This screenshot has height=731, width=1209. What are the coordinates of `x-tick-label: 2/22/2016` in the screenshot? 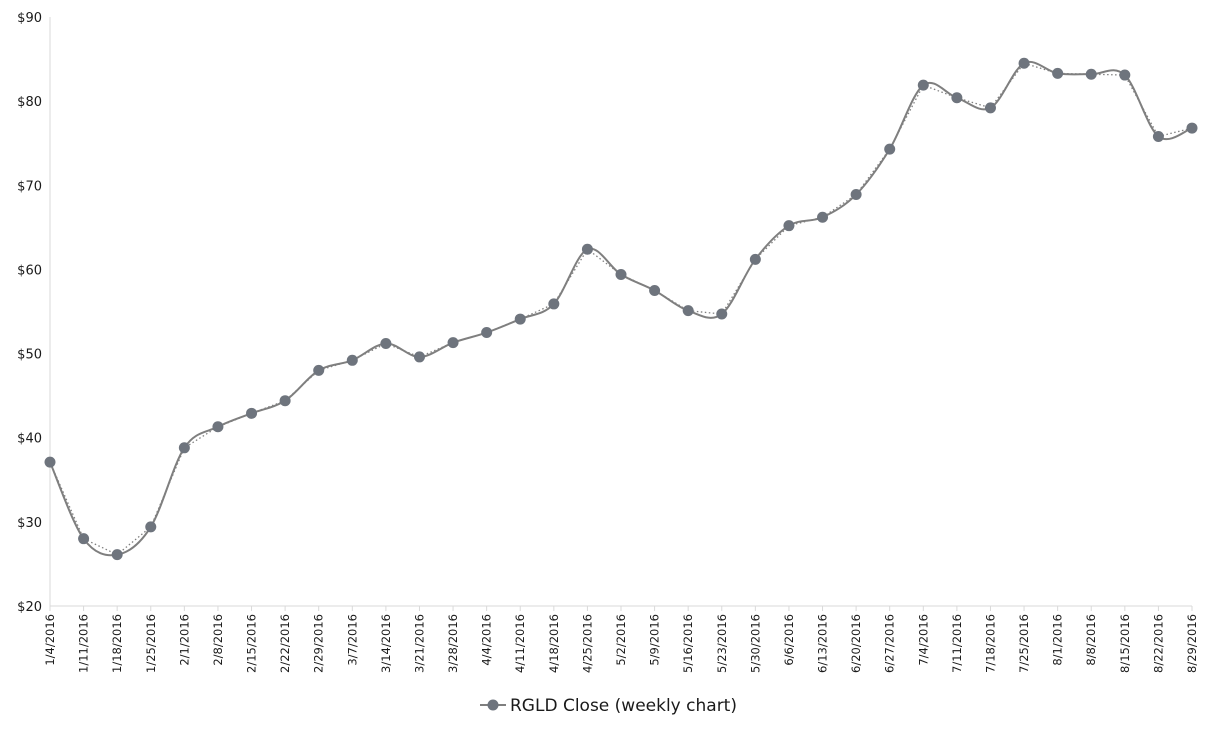 It's located at (285, 643).